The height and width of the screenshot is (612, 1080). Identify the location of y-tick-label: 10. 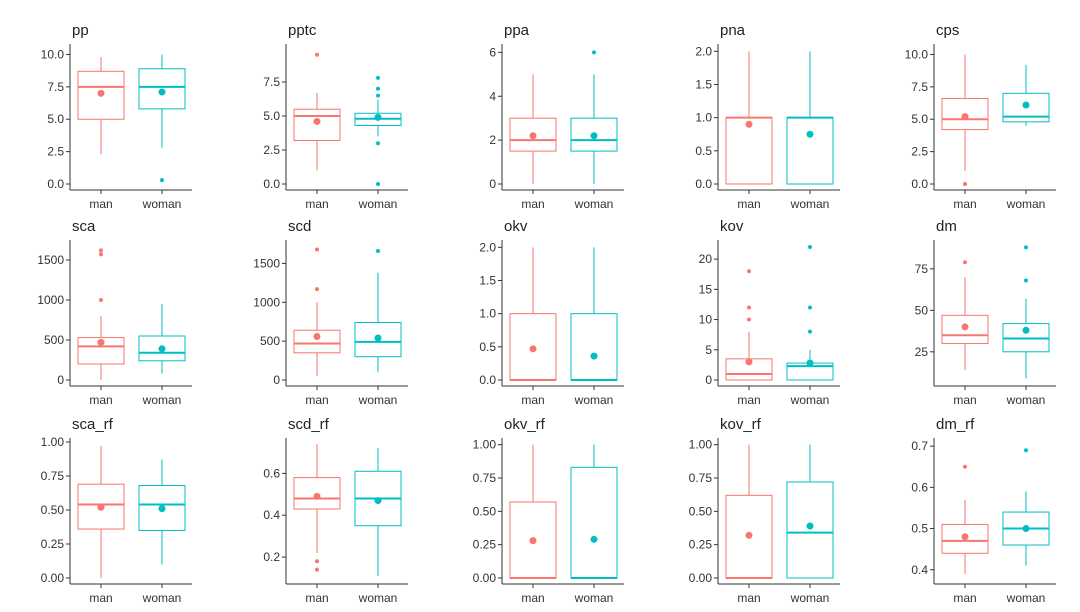
(706, 320).